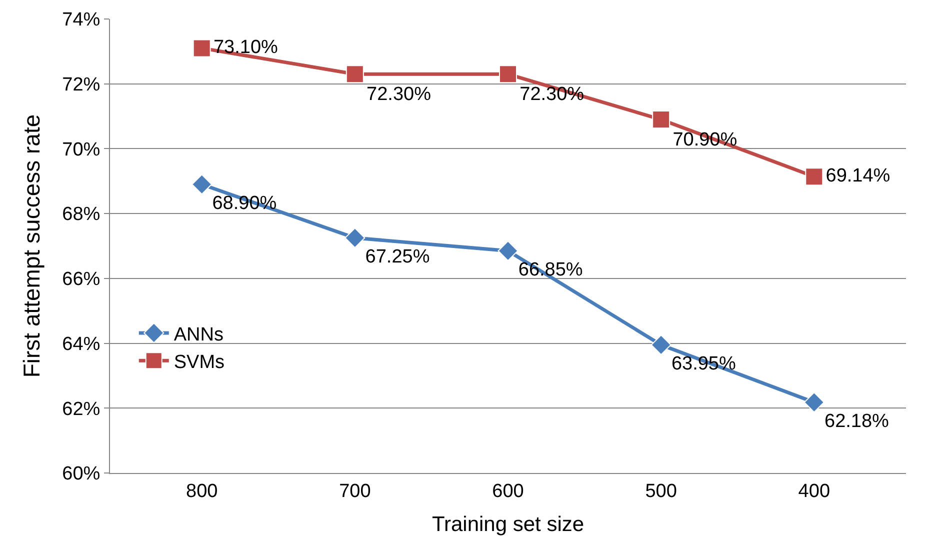 This screenshot has width=926, height=548. I want to click on y-tick-label: 68%, so click(81, 215).